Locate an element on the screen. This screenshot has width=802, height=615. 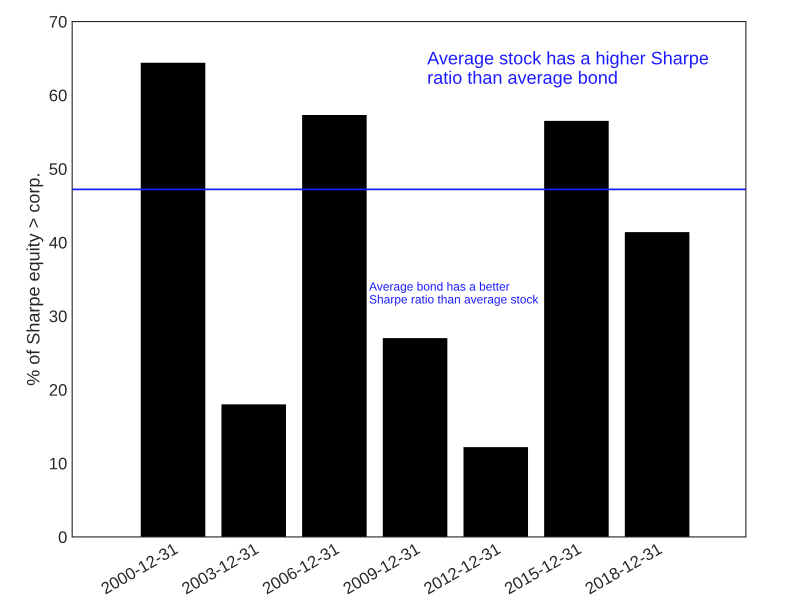
y-tick-label: 70 is located at coordinates (58, 22).